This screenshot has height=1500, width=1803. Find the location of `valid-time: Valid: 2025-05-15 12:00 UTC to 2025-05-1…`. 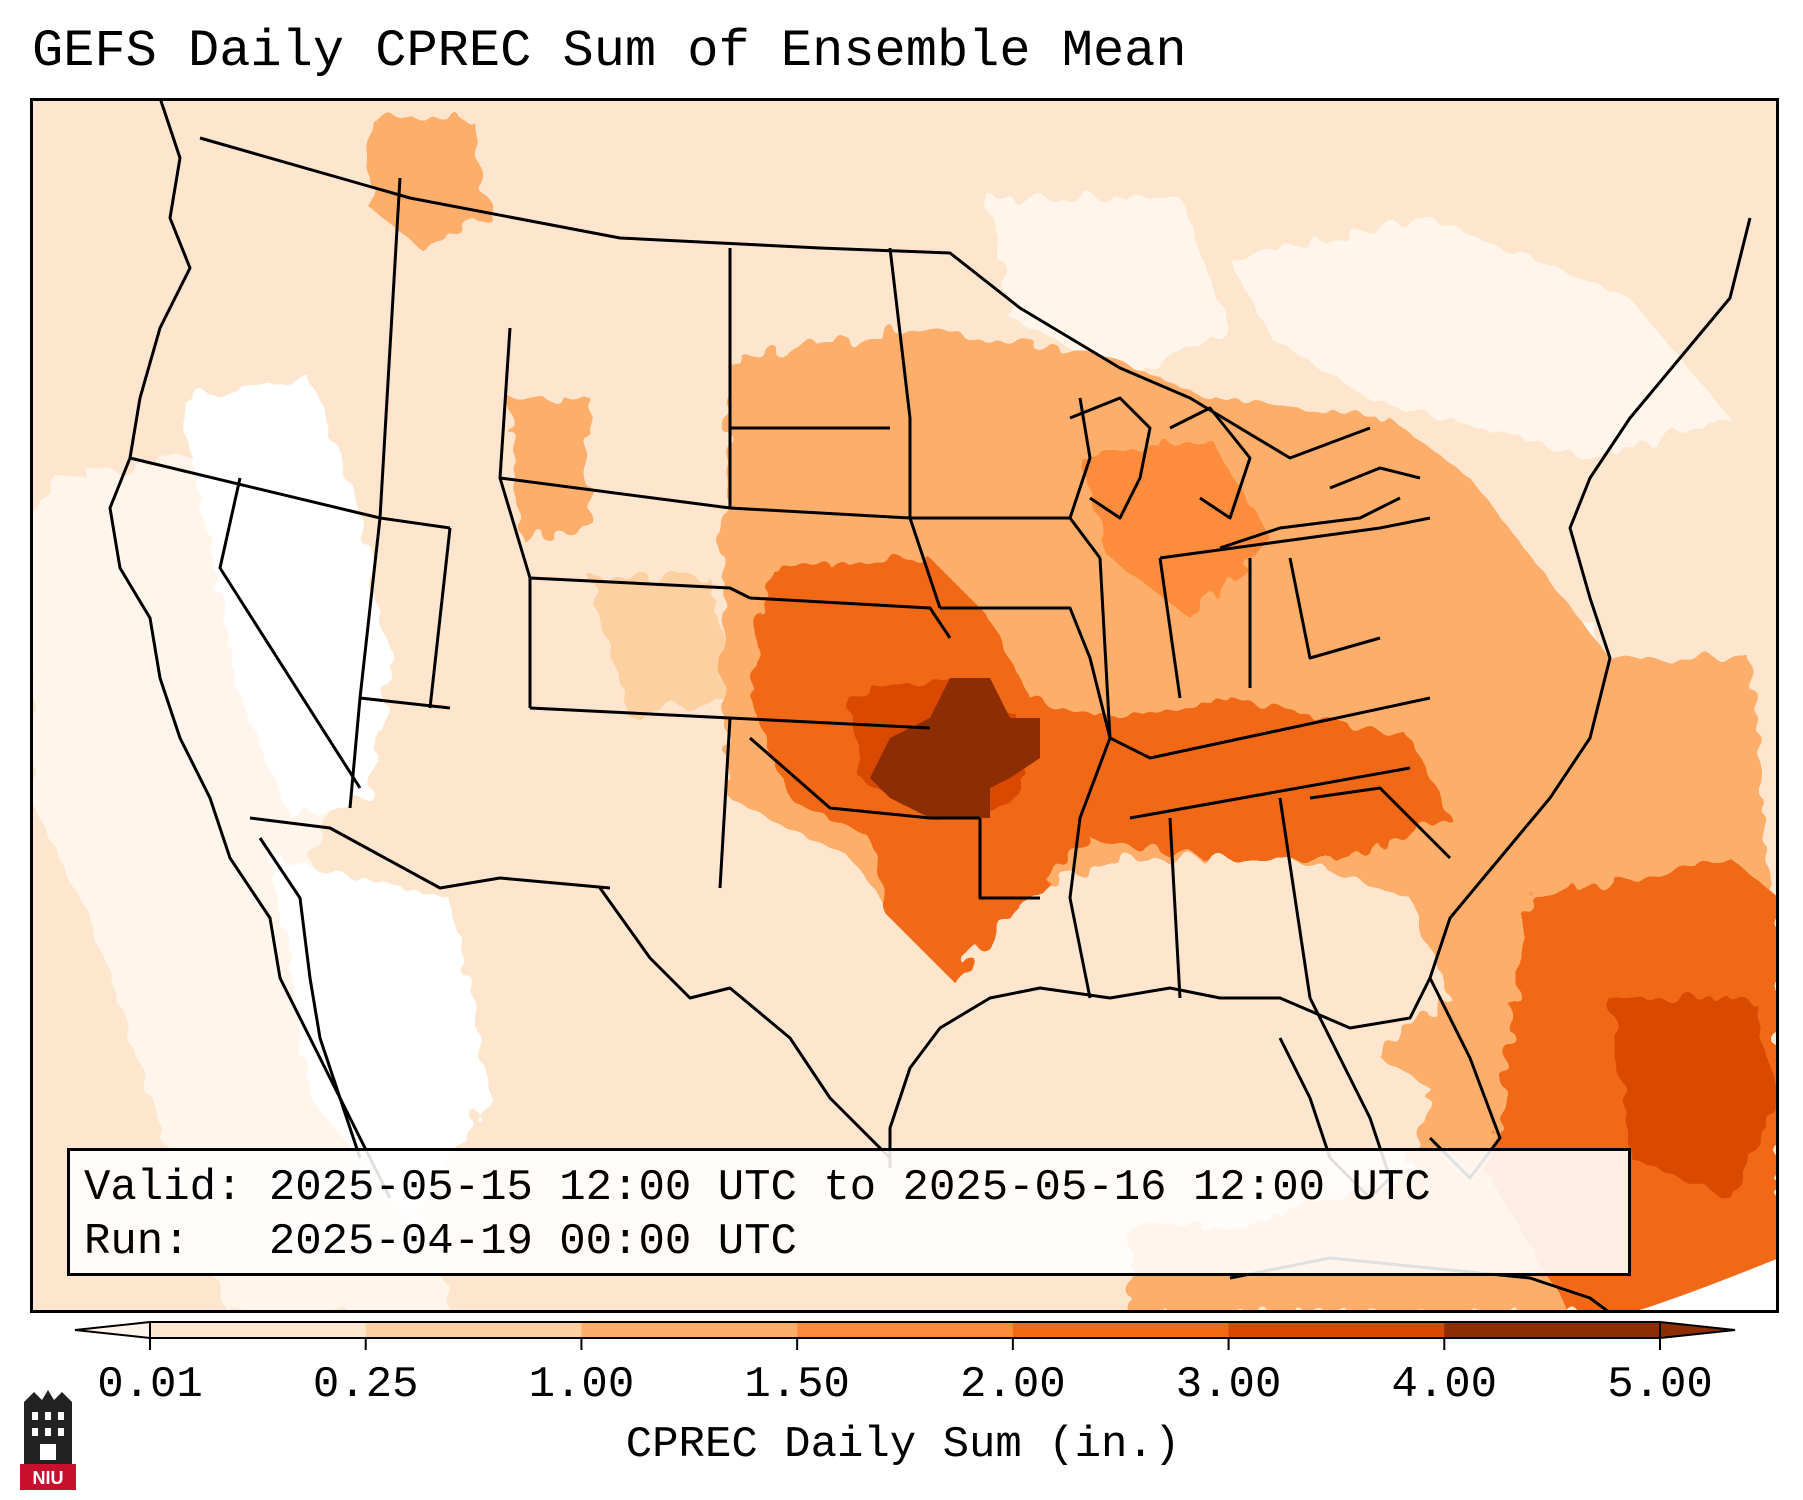

valid-time: Valid: 2025-05-15 12:00 UTC to 2025-05-1… is located at coordinates (757, 1188).